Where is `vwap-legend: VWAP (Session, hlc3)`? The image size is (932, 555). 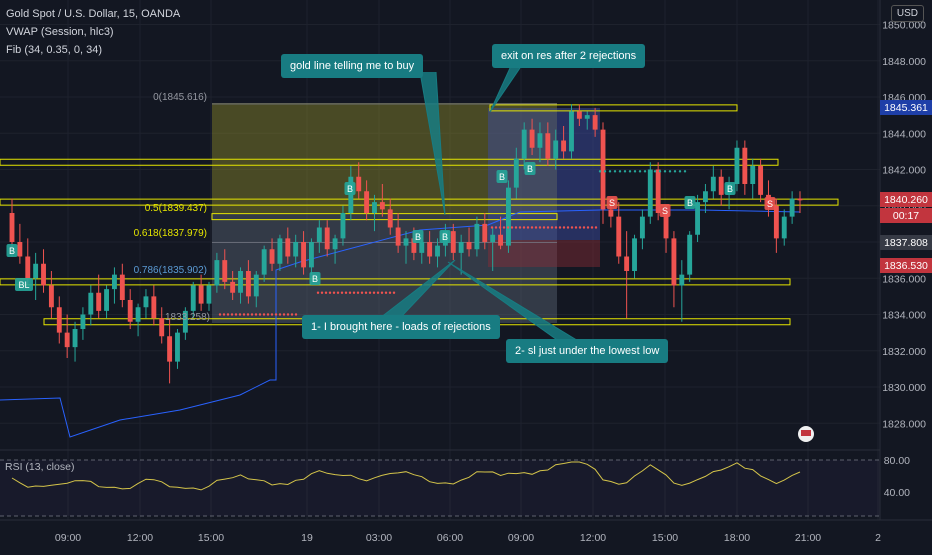 vwap-legend: VWAP (Session, hlc3) is located at coordinates (60, 32).